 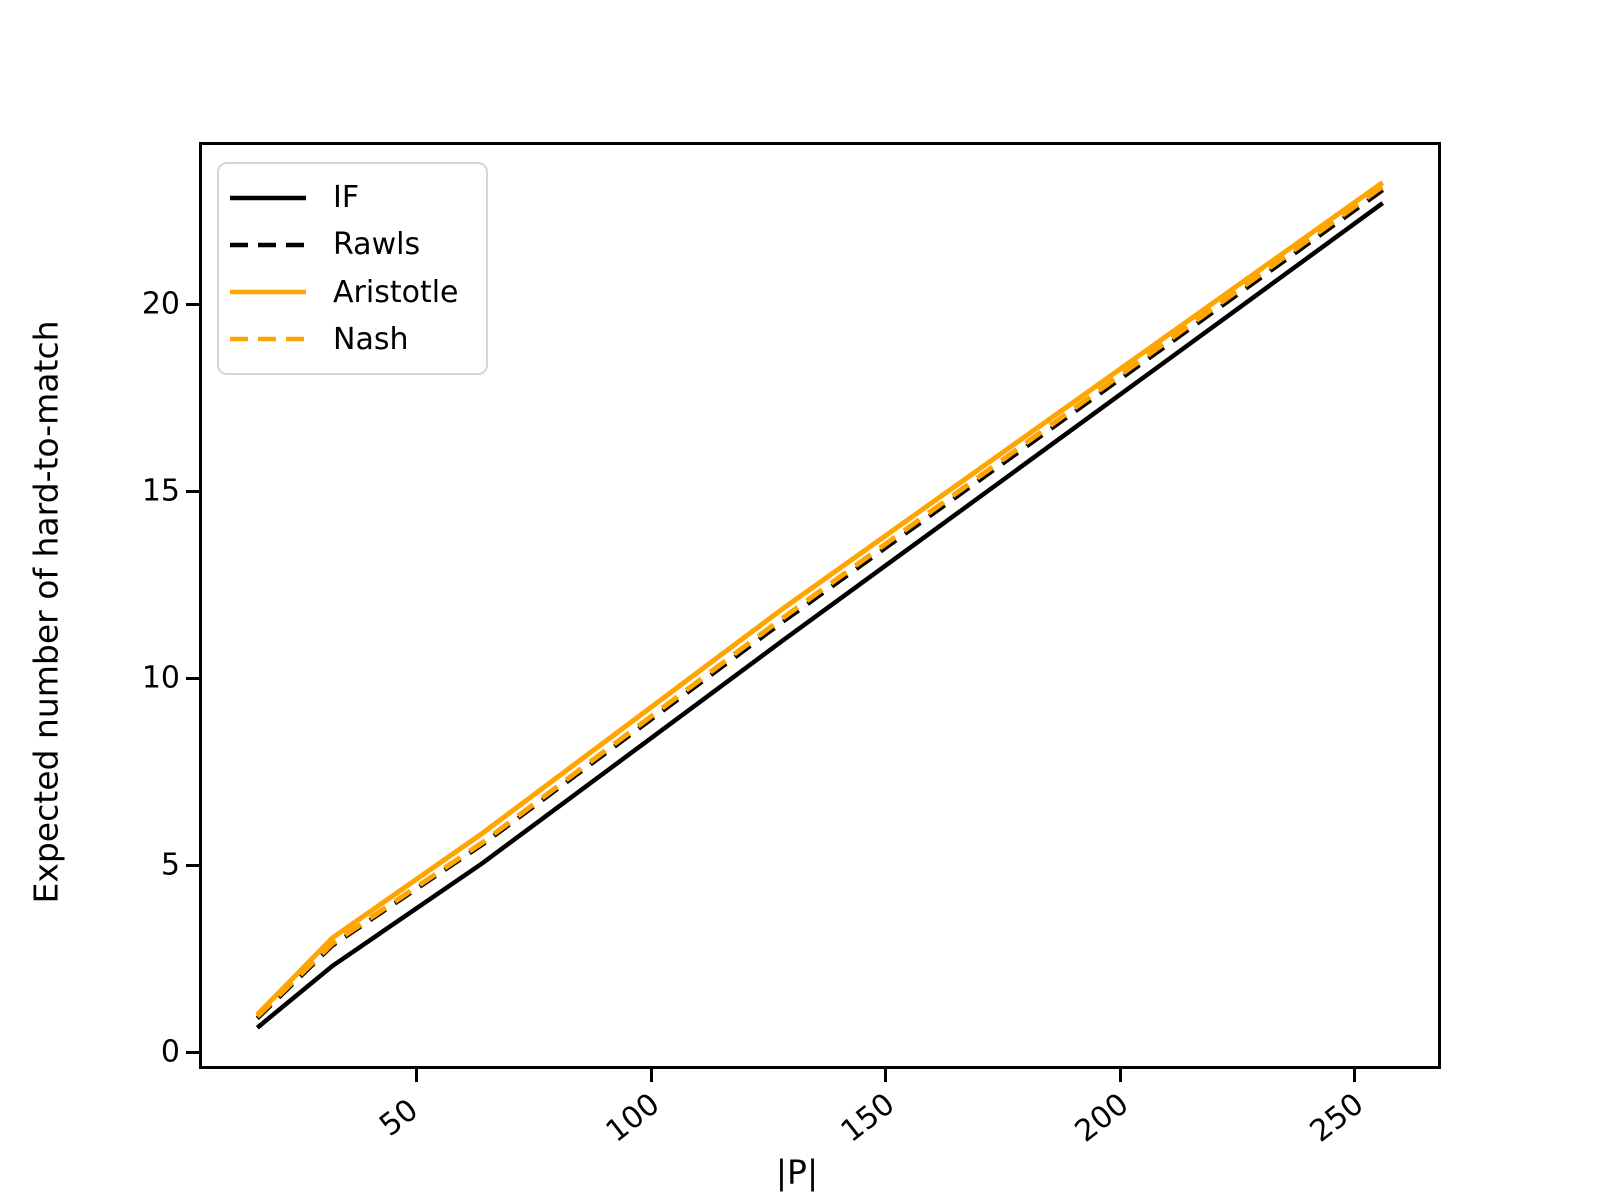 I want to click on legend-row-nash: Nash, so click(x=352, y=339).